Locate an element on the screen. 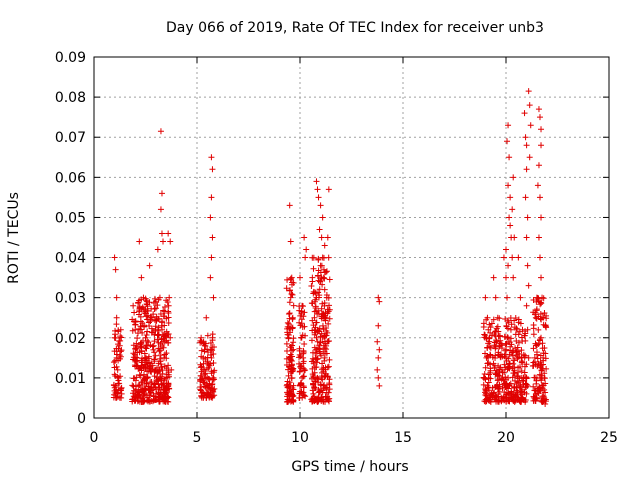 This screenshot has width=640, height=480. x-tick-label: 15 is located at coordinates (403, 438).